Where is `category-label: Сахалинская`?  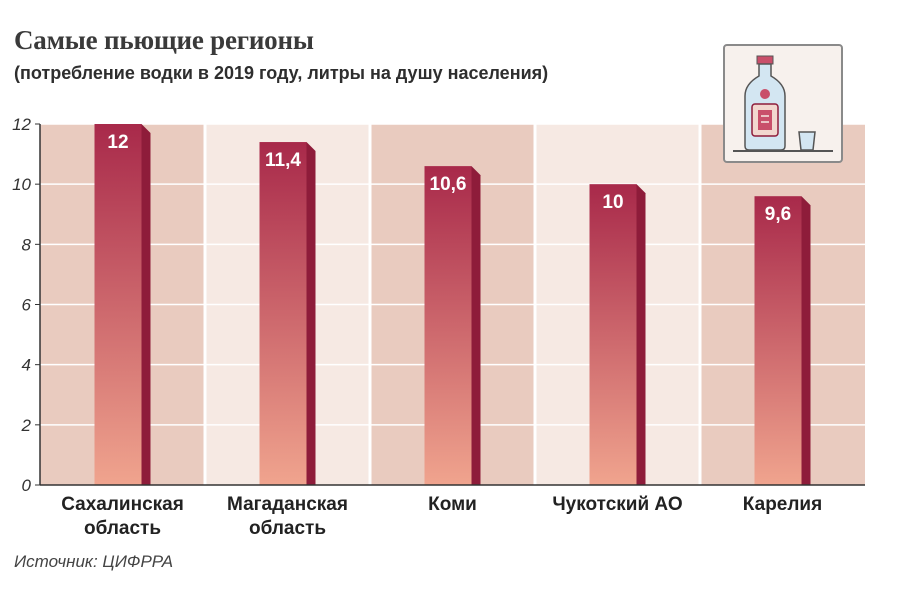
category-label: Сахалинская is located at coordinates (122, 504).